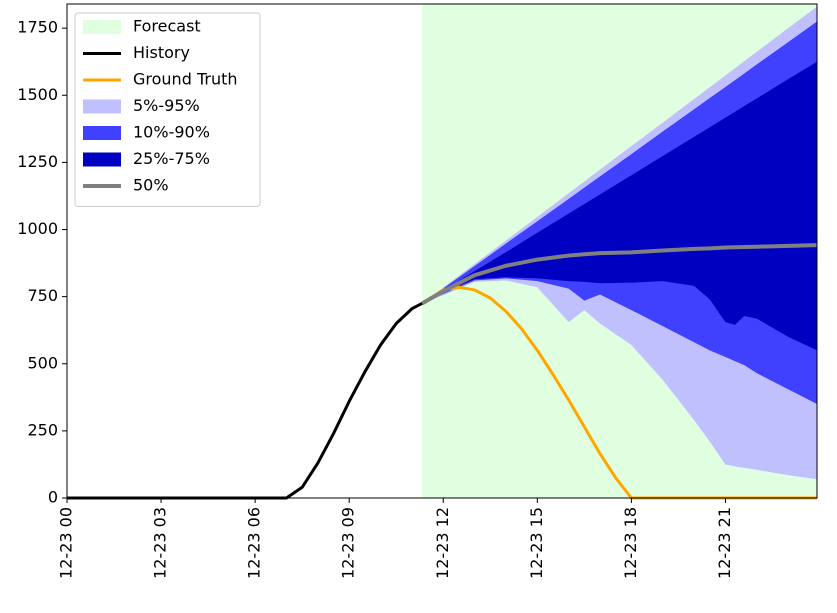 This screenshot has height=613, width=837. I want to click on legend-label: 25%-75%, so click(171, 158).